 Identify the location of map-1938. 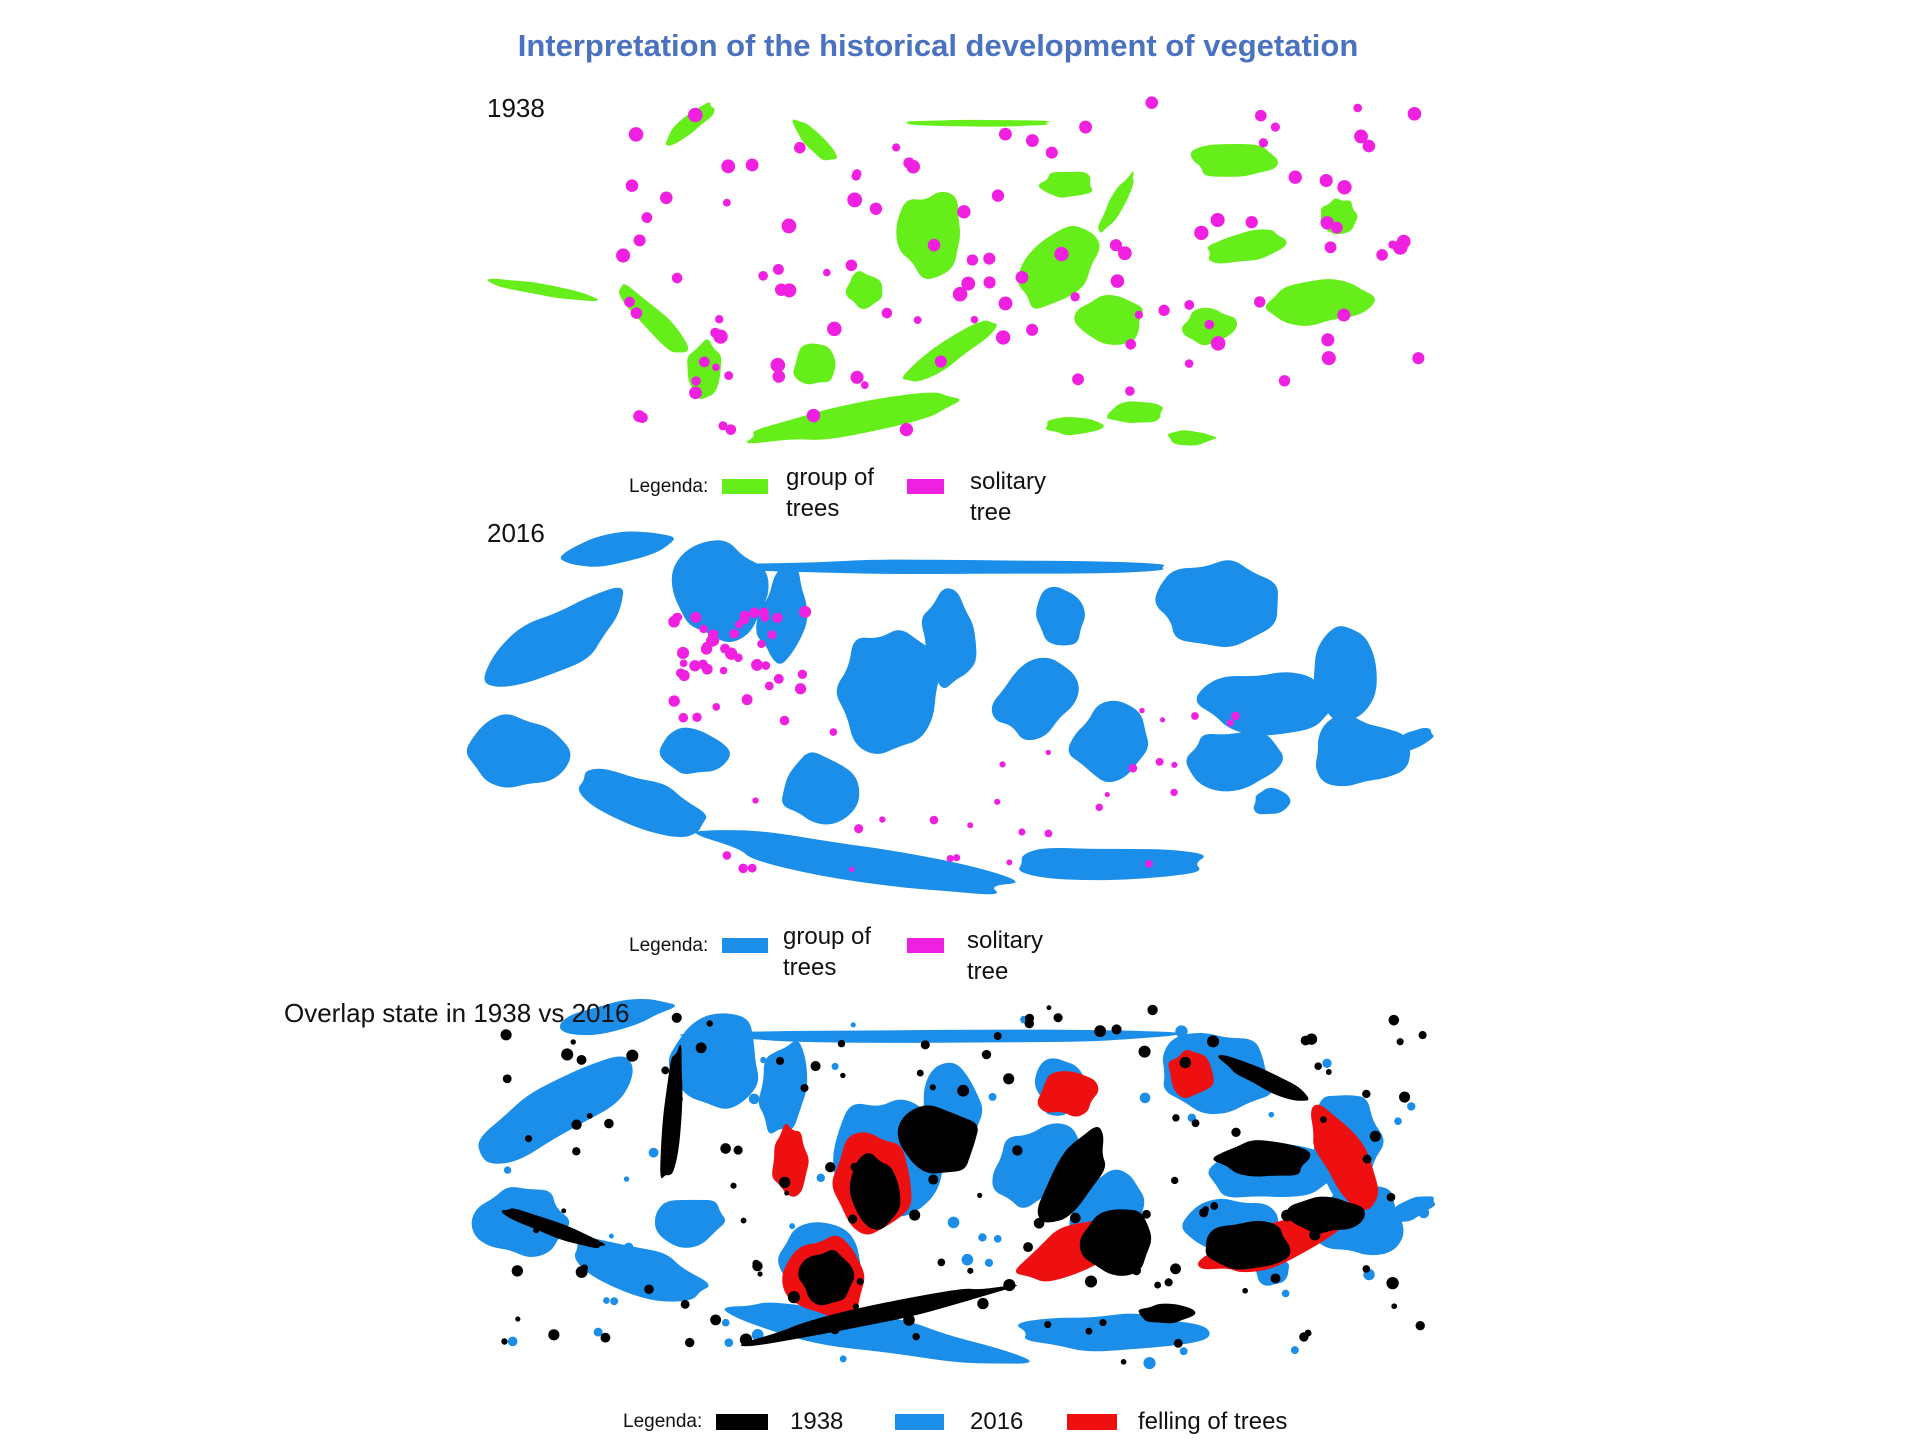
(956, 271).